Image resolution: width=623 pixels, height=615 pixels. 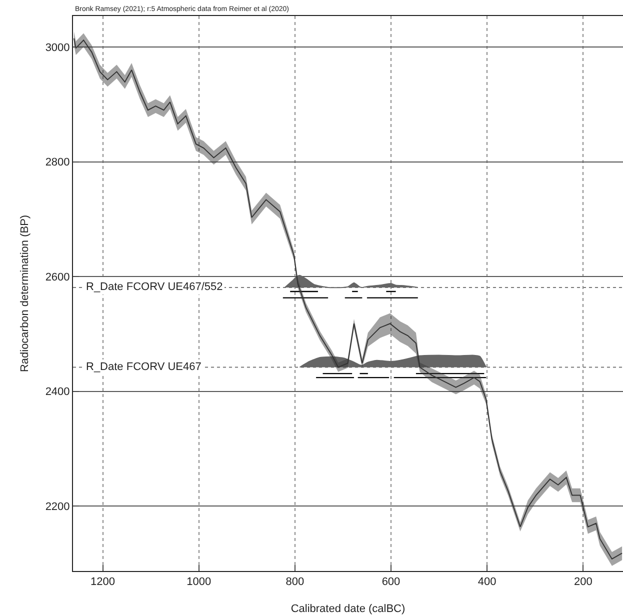 I want to click on x-tick-label: 400, so click(x=487, y=582).